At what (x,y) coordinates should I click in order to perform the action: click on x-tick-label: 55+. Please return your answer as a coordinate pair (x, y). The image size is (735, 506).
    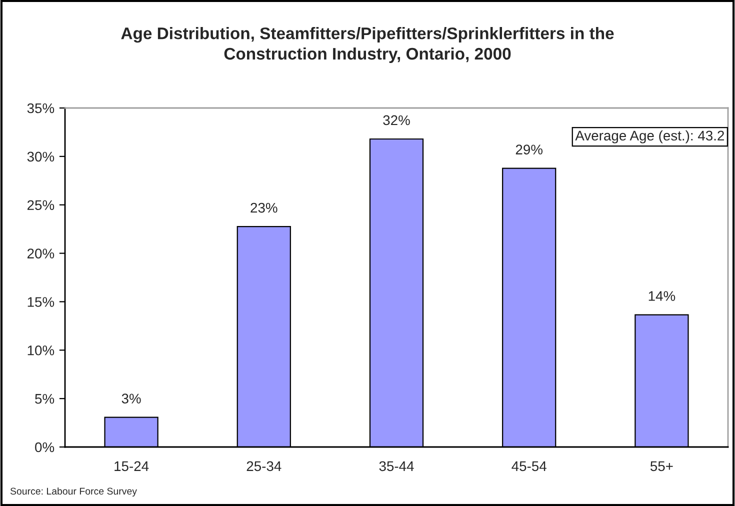
    Looking at the image, I should click on (661, 466).